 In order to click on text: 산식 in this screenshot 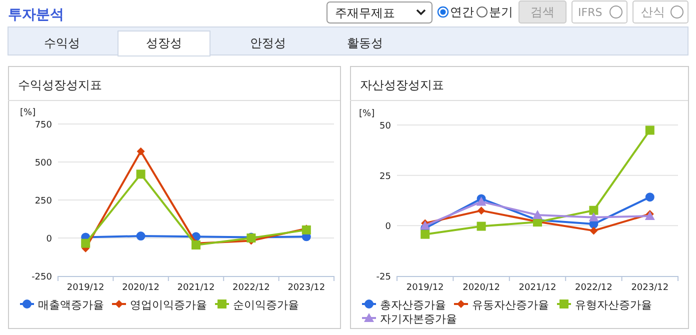, I will do `click(653, 12)`.